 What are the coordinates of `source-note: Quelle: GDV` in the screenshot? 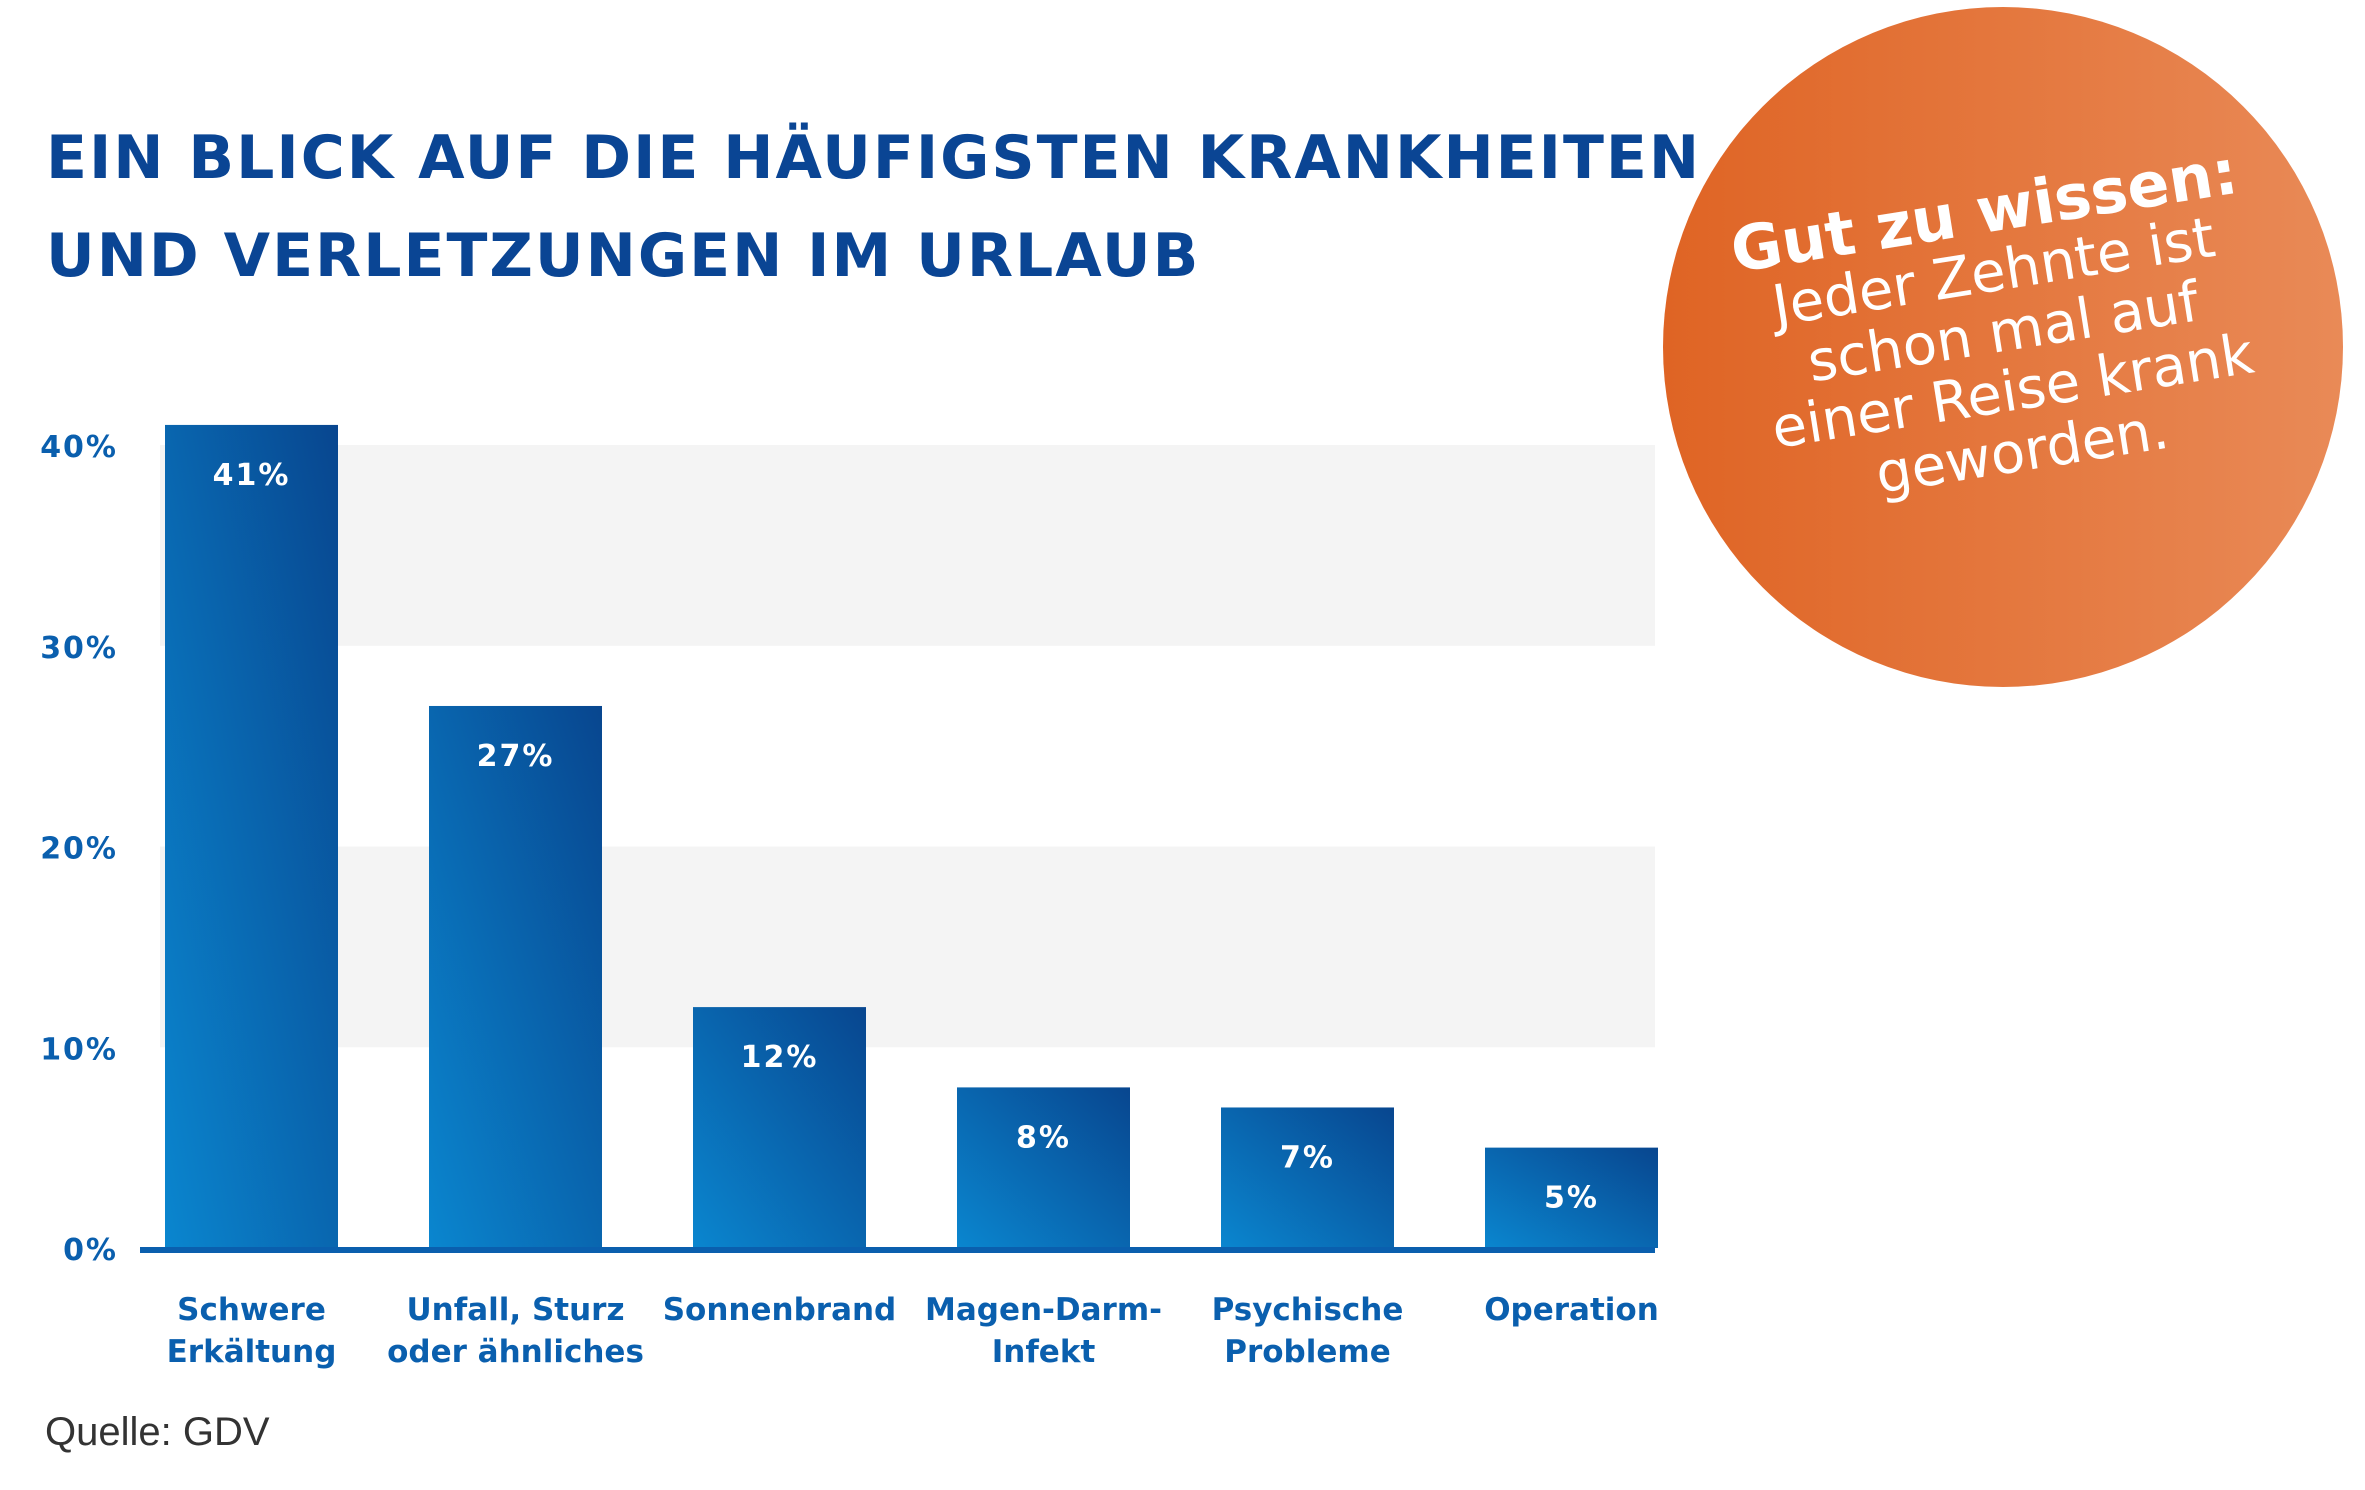 It's located at (157, 1432).